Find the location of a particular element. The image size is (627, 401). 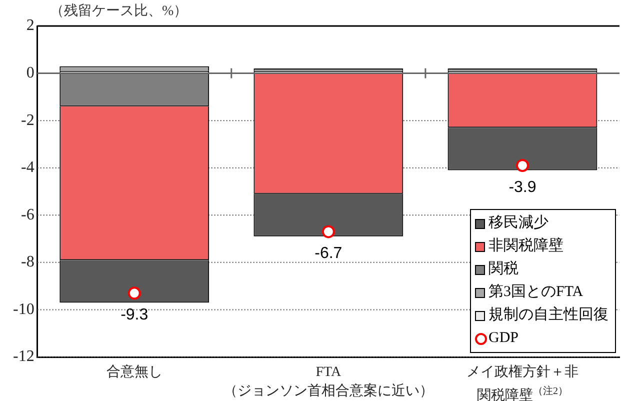

x-tick-label: 合意無し is located at coordinates (134, 373).